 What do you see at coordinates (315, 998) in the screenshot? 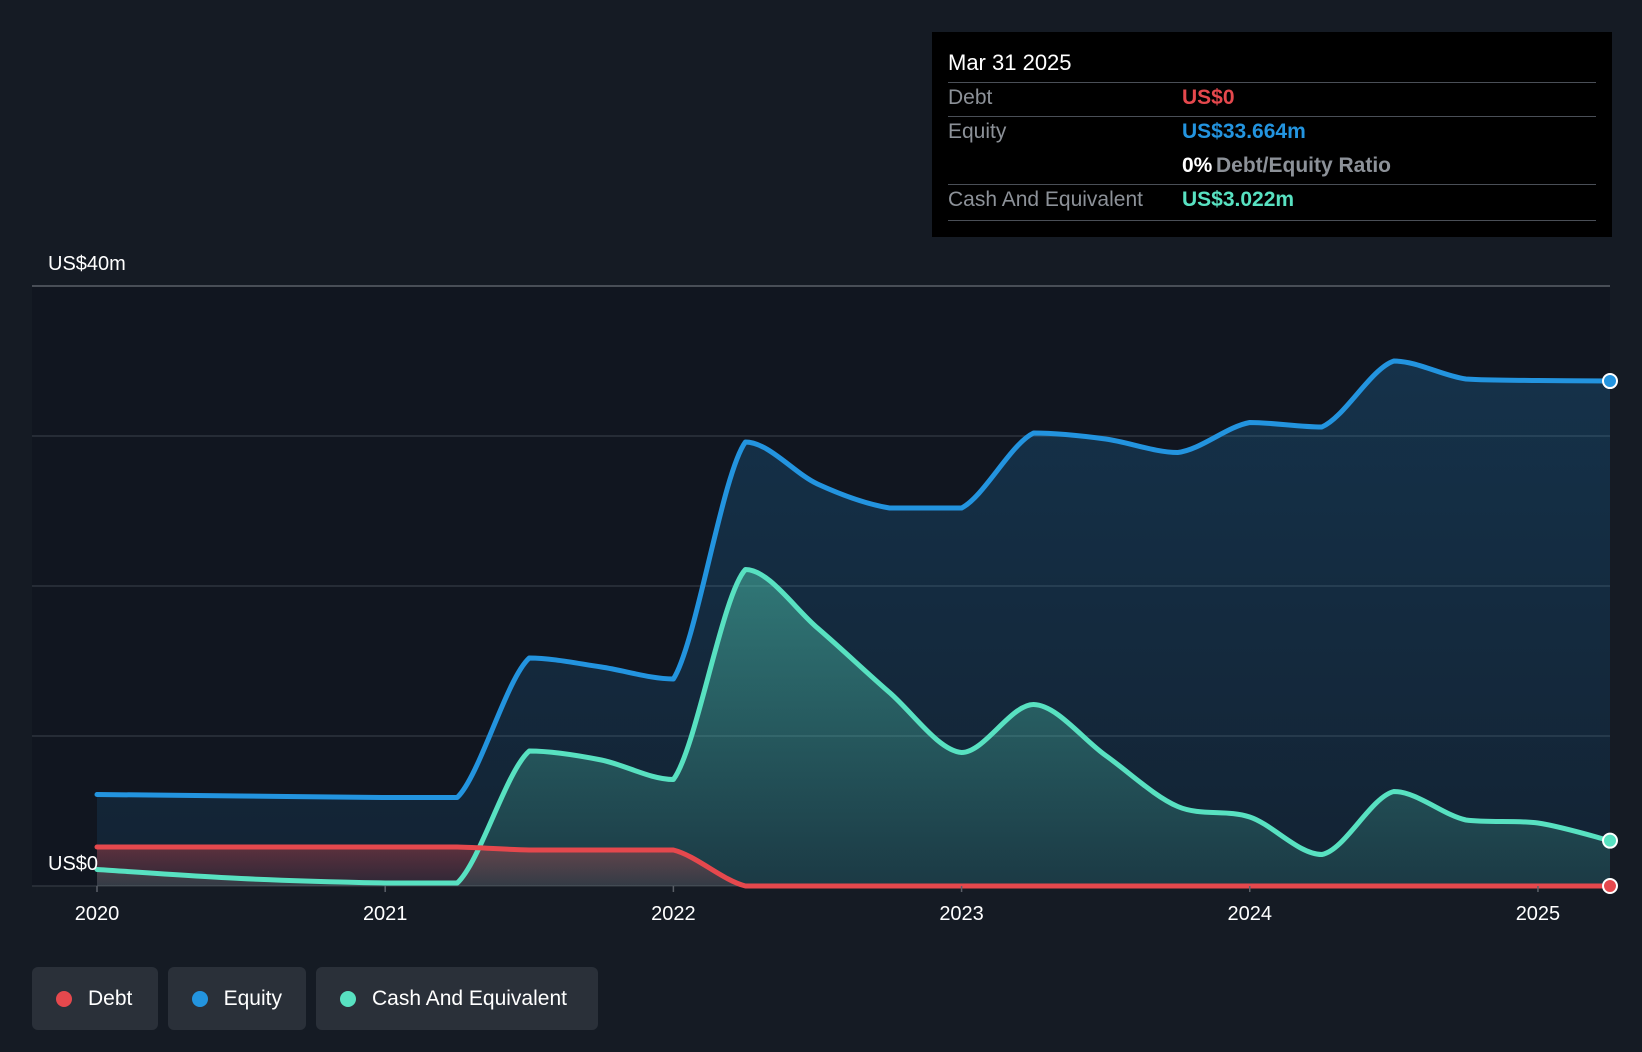
I see `legend: Debt Equity Cash And Equivalent` at bounding box center [315, 998].